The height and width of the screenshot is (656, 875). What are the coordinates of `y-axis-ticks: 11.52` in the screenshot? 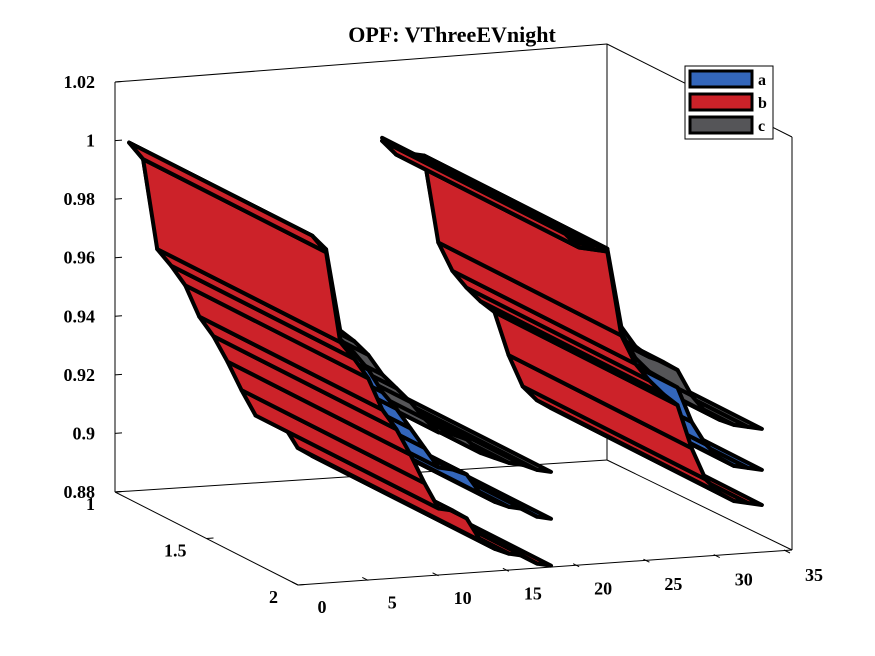 It's located at (196, 549).